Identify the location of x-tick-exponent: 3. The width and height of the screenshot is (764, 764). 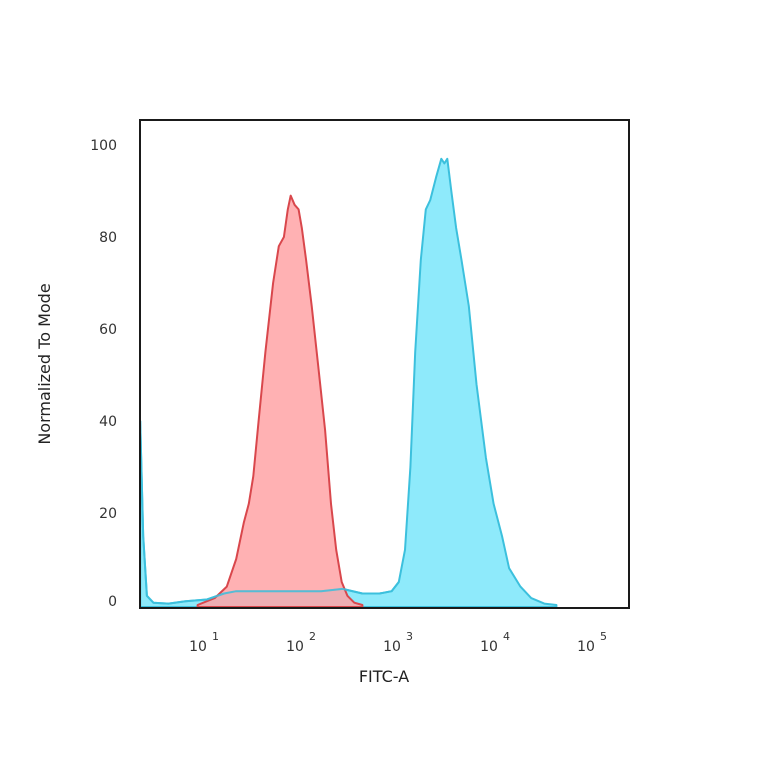
(409, 636).